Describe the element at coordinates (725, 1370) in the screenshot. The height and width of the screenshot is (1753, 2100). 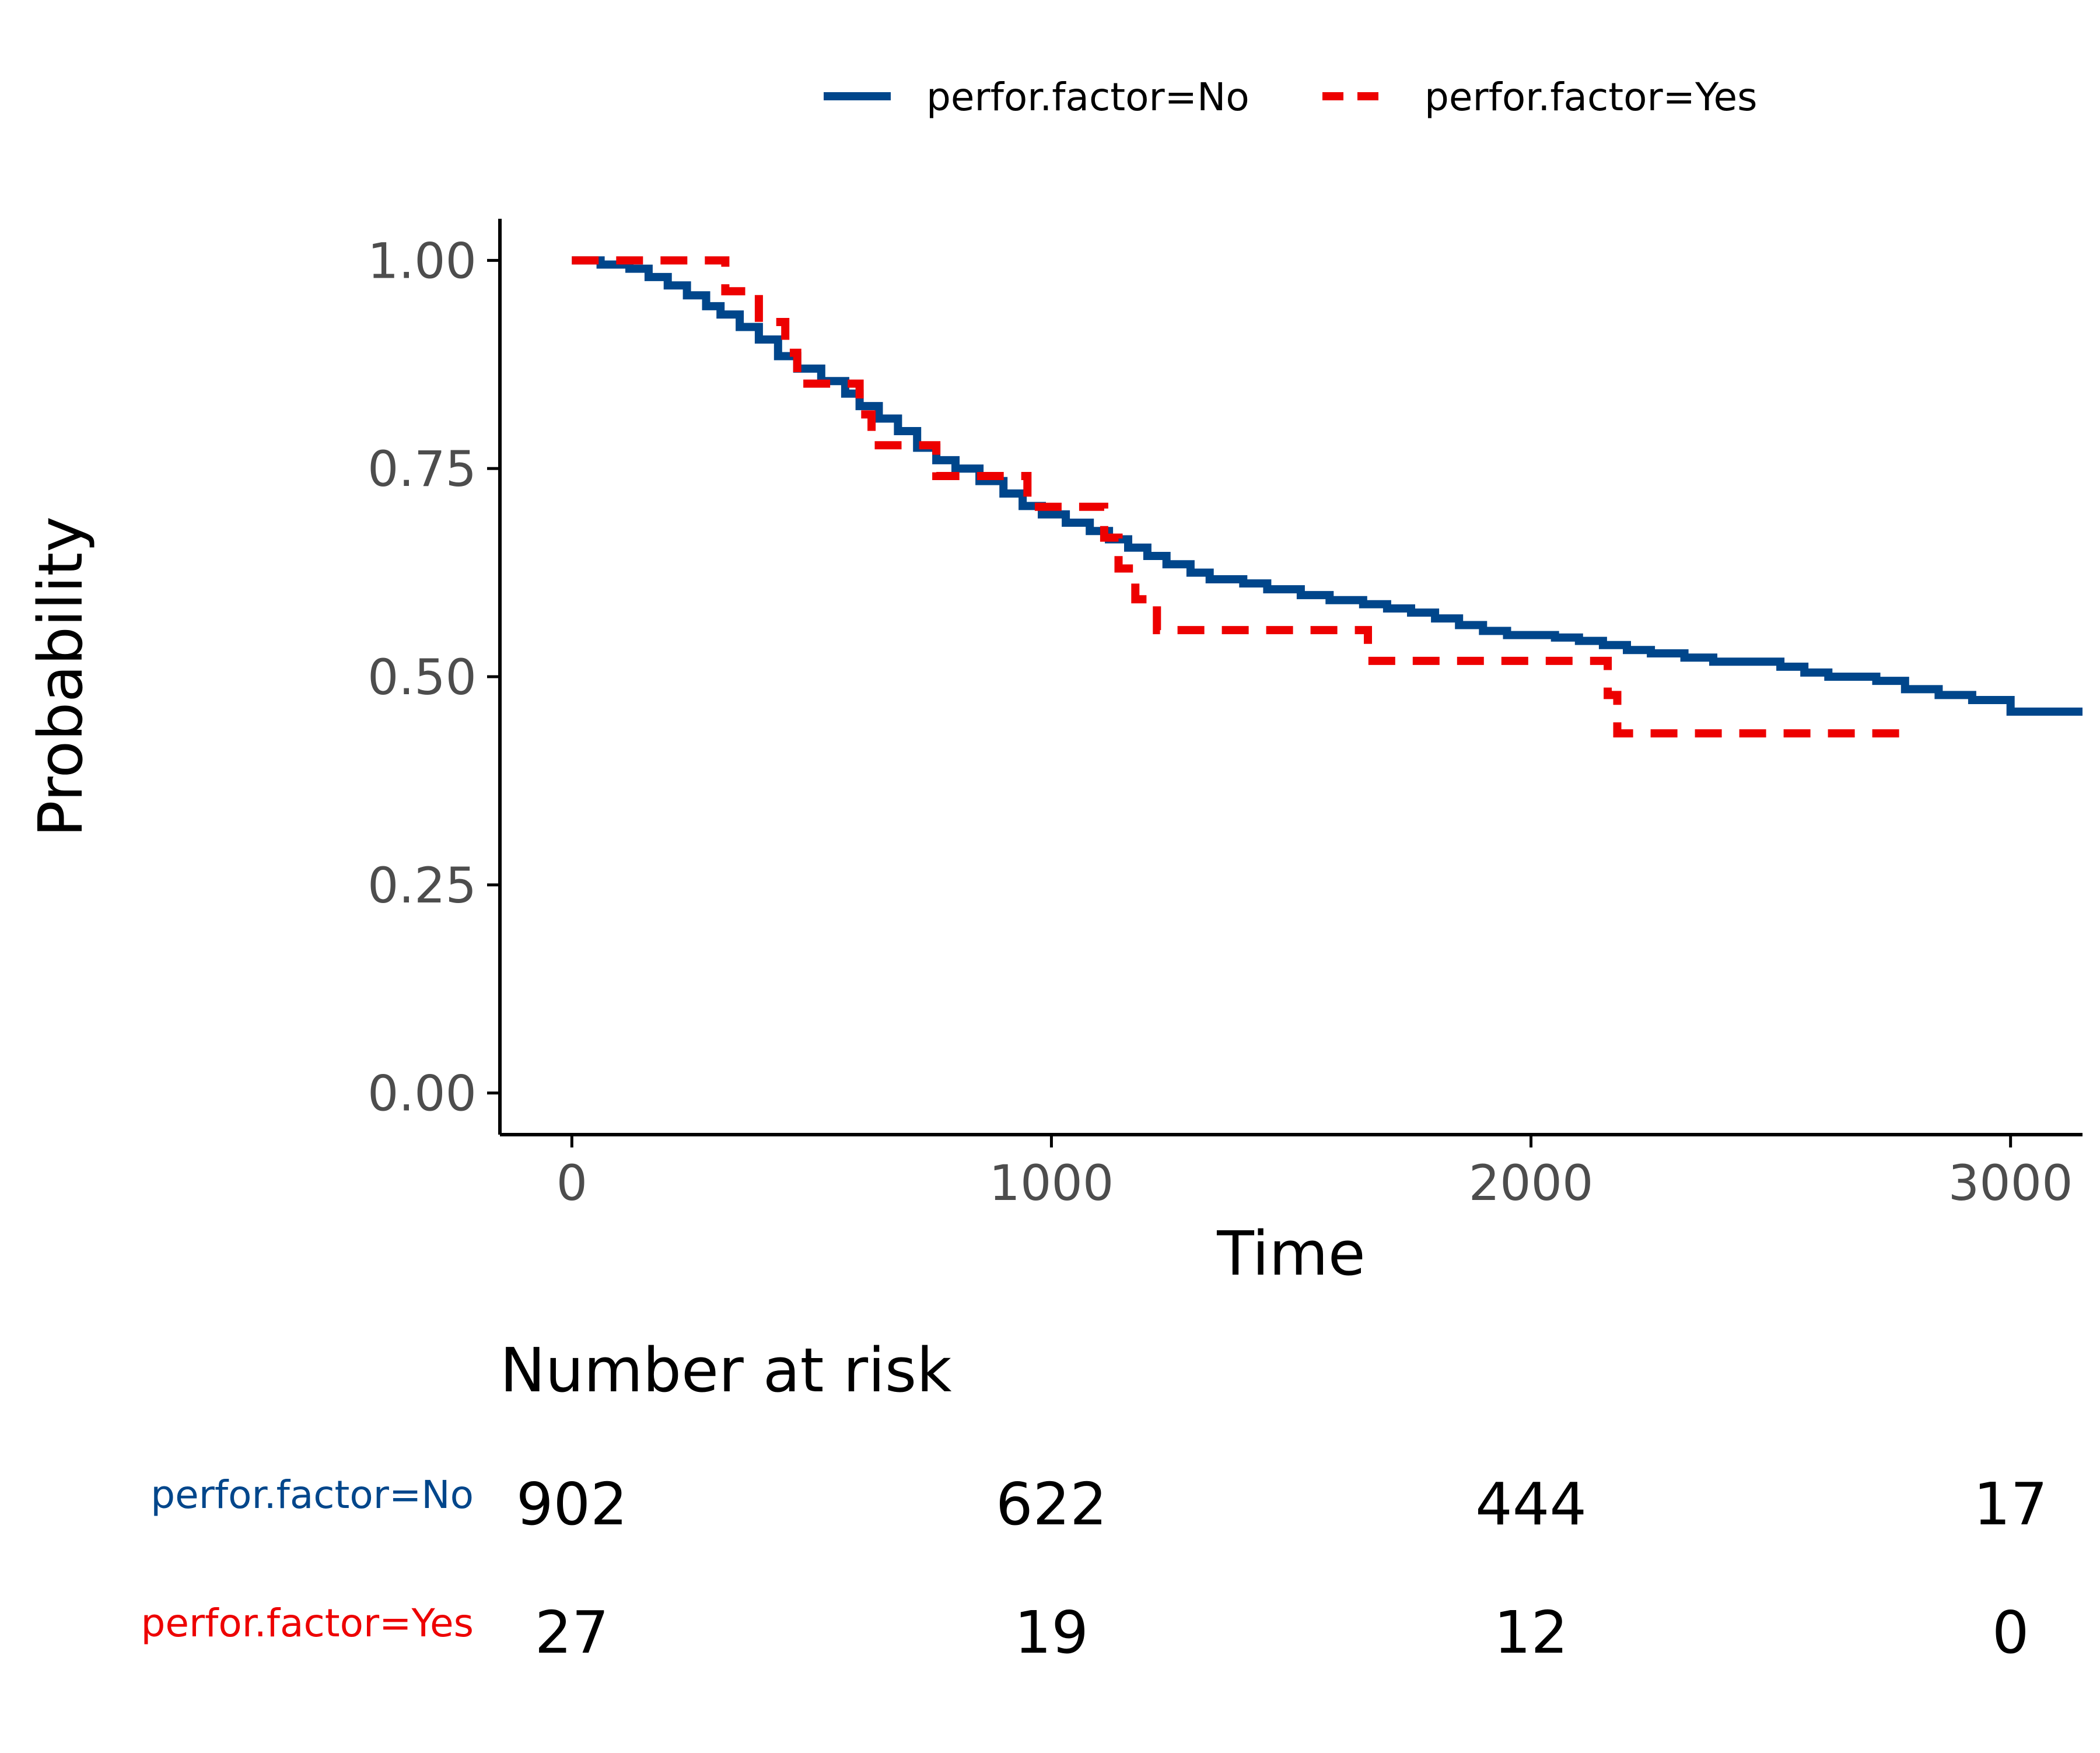
I see `risk-table-title: Number at risk` at that location.